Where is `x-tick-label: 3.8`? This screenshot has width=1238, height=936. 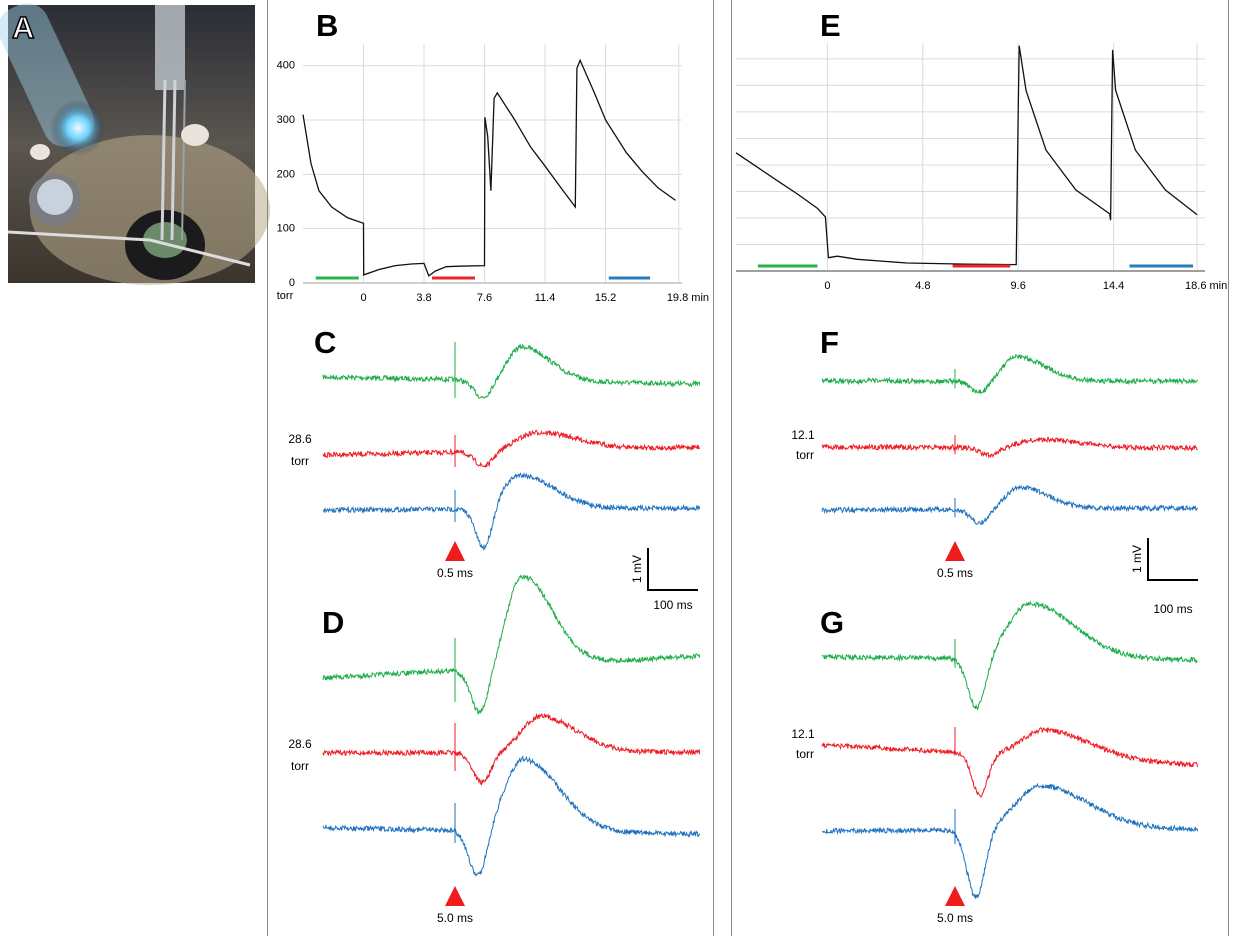 x-tick-label: 3.8 is located at coordinates (423, 298).